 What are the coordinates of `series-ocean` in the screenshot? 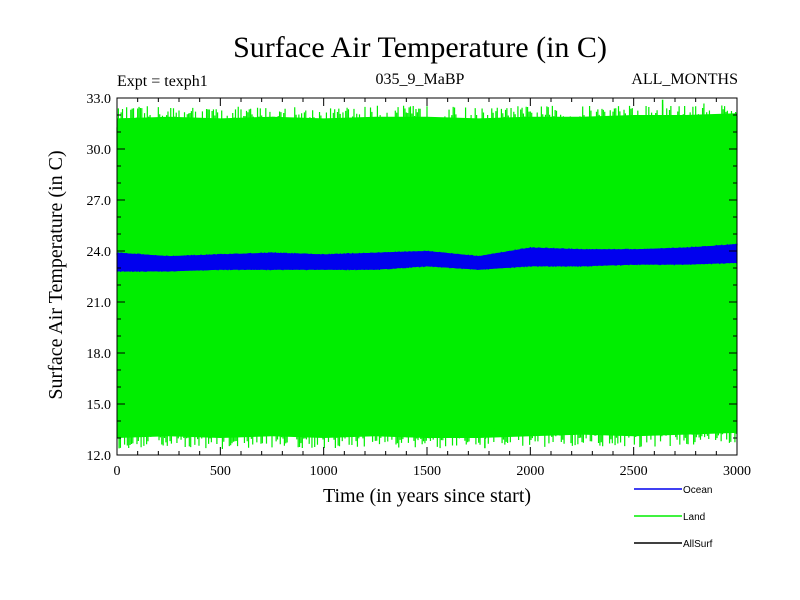 It's located at (427, 257).